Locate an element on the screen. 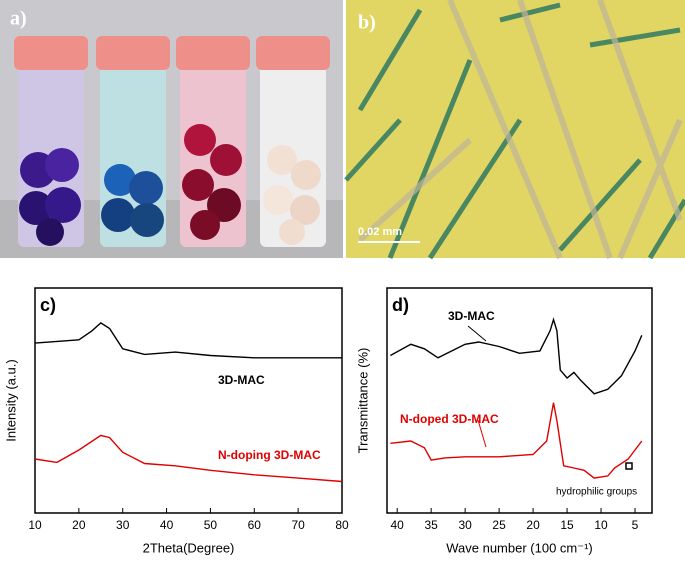 The width and height of the screenshot is (685, 562). panel-label: a) is located at coordinates (18, 19).